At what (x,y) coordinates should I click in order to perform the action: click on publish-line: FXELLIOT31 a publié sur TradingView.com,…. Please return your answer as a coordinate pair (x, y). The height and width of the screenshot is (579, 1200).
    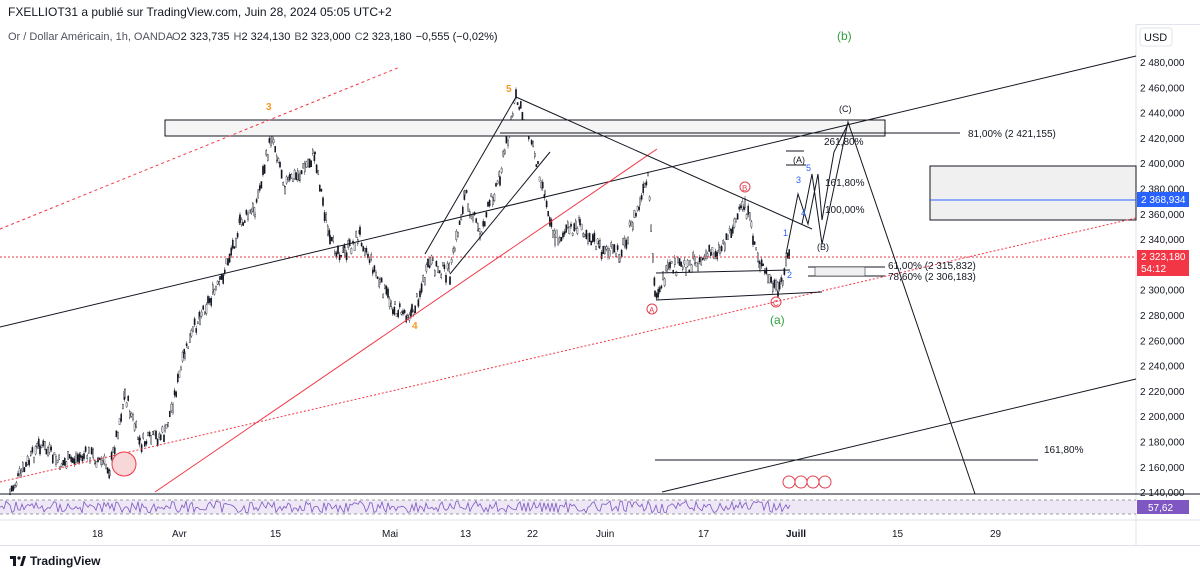
    Looking at the image, I should click on (200, 12).